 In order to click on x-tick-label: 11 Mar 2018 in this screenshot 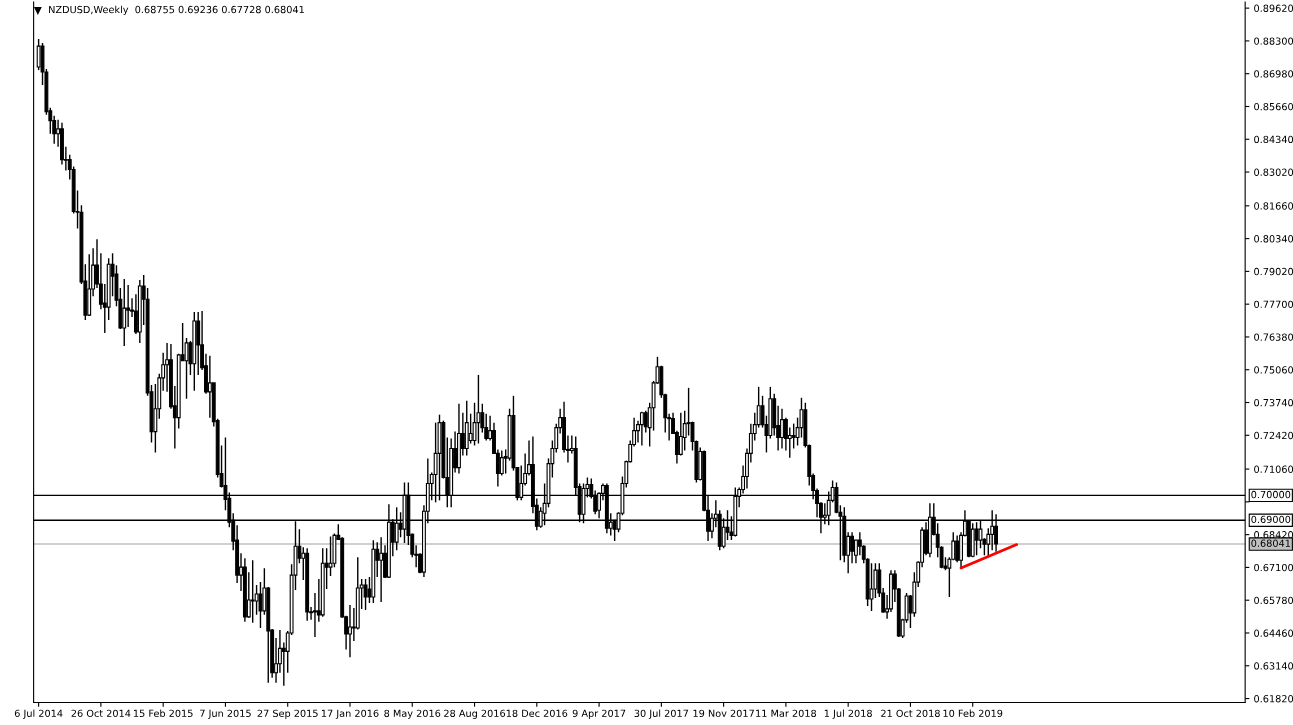, I will do `click(786, 713)`.